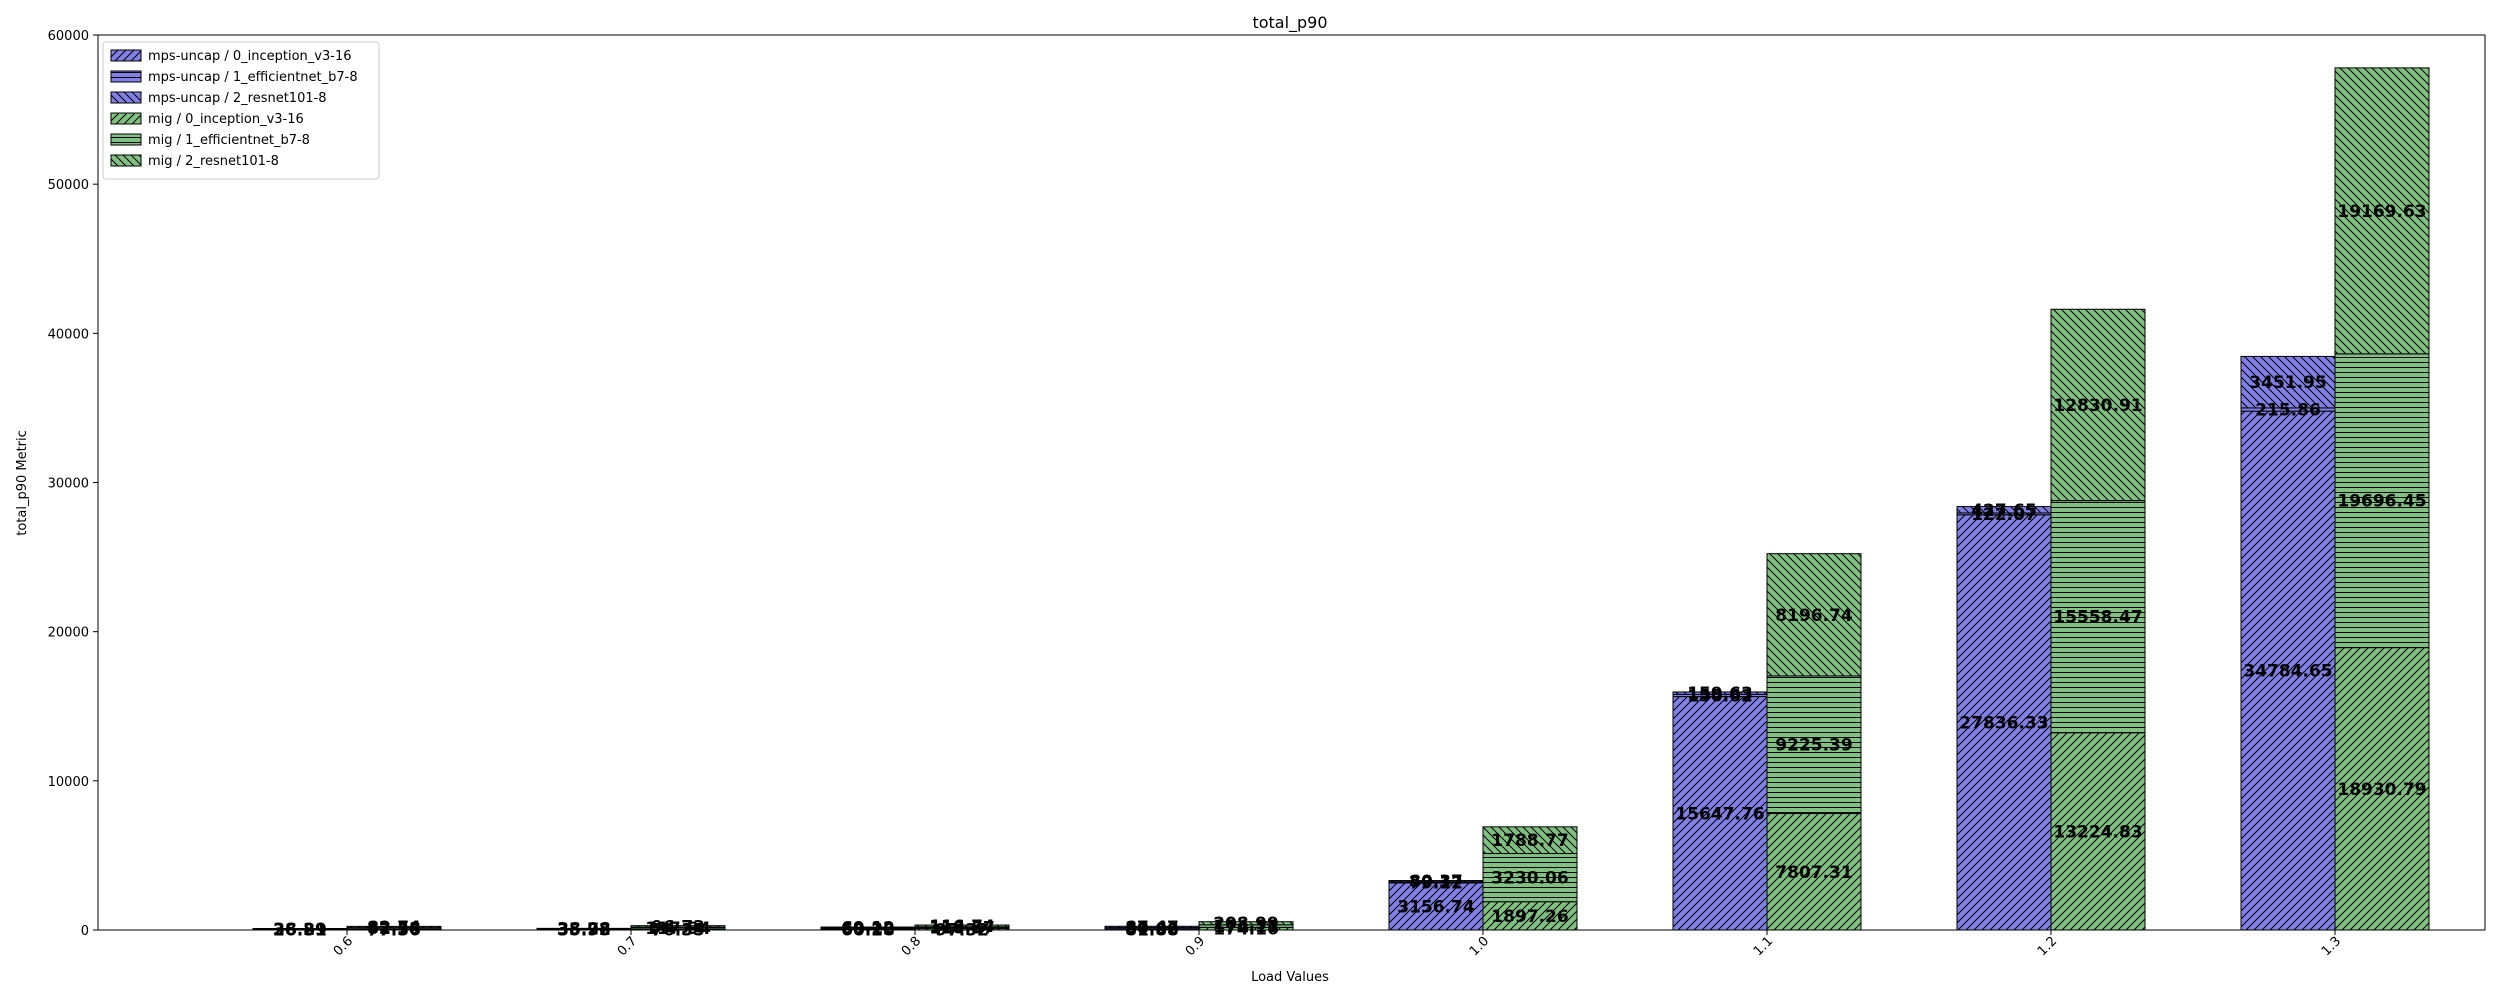 The width and height of the screenshot is (2500, 1004). What do you see at coordinates (68, 484) in the screenshot?
I see `y-tick-label: 30000` at bounding box center [68, 484].